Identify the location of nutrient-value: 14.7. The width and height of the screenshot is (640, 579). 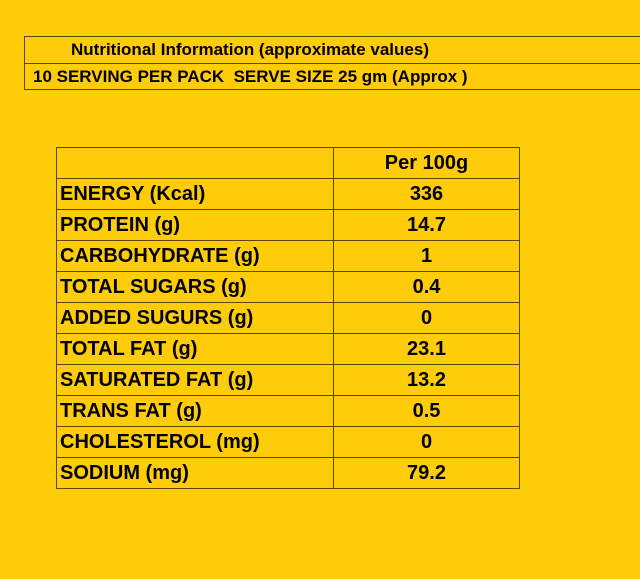
(426, 225).